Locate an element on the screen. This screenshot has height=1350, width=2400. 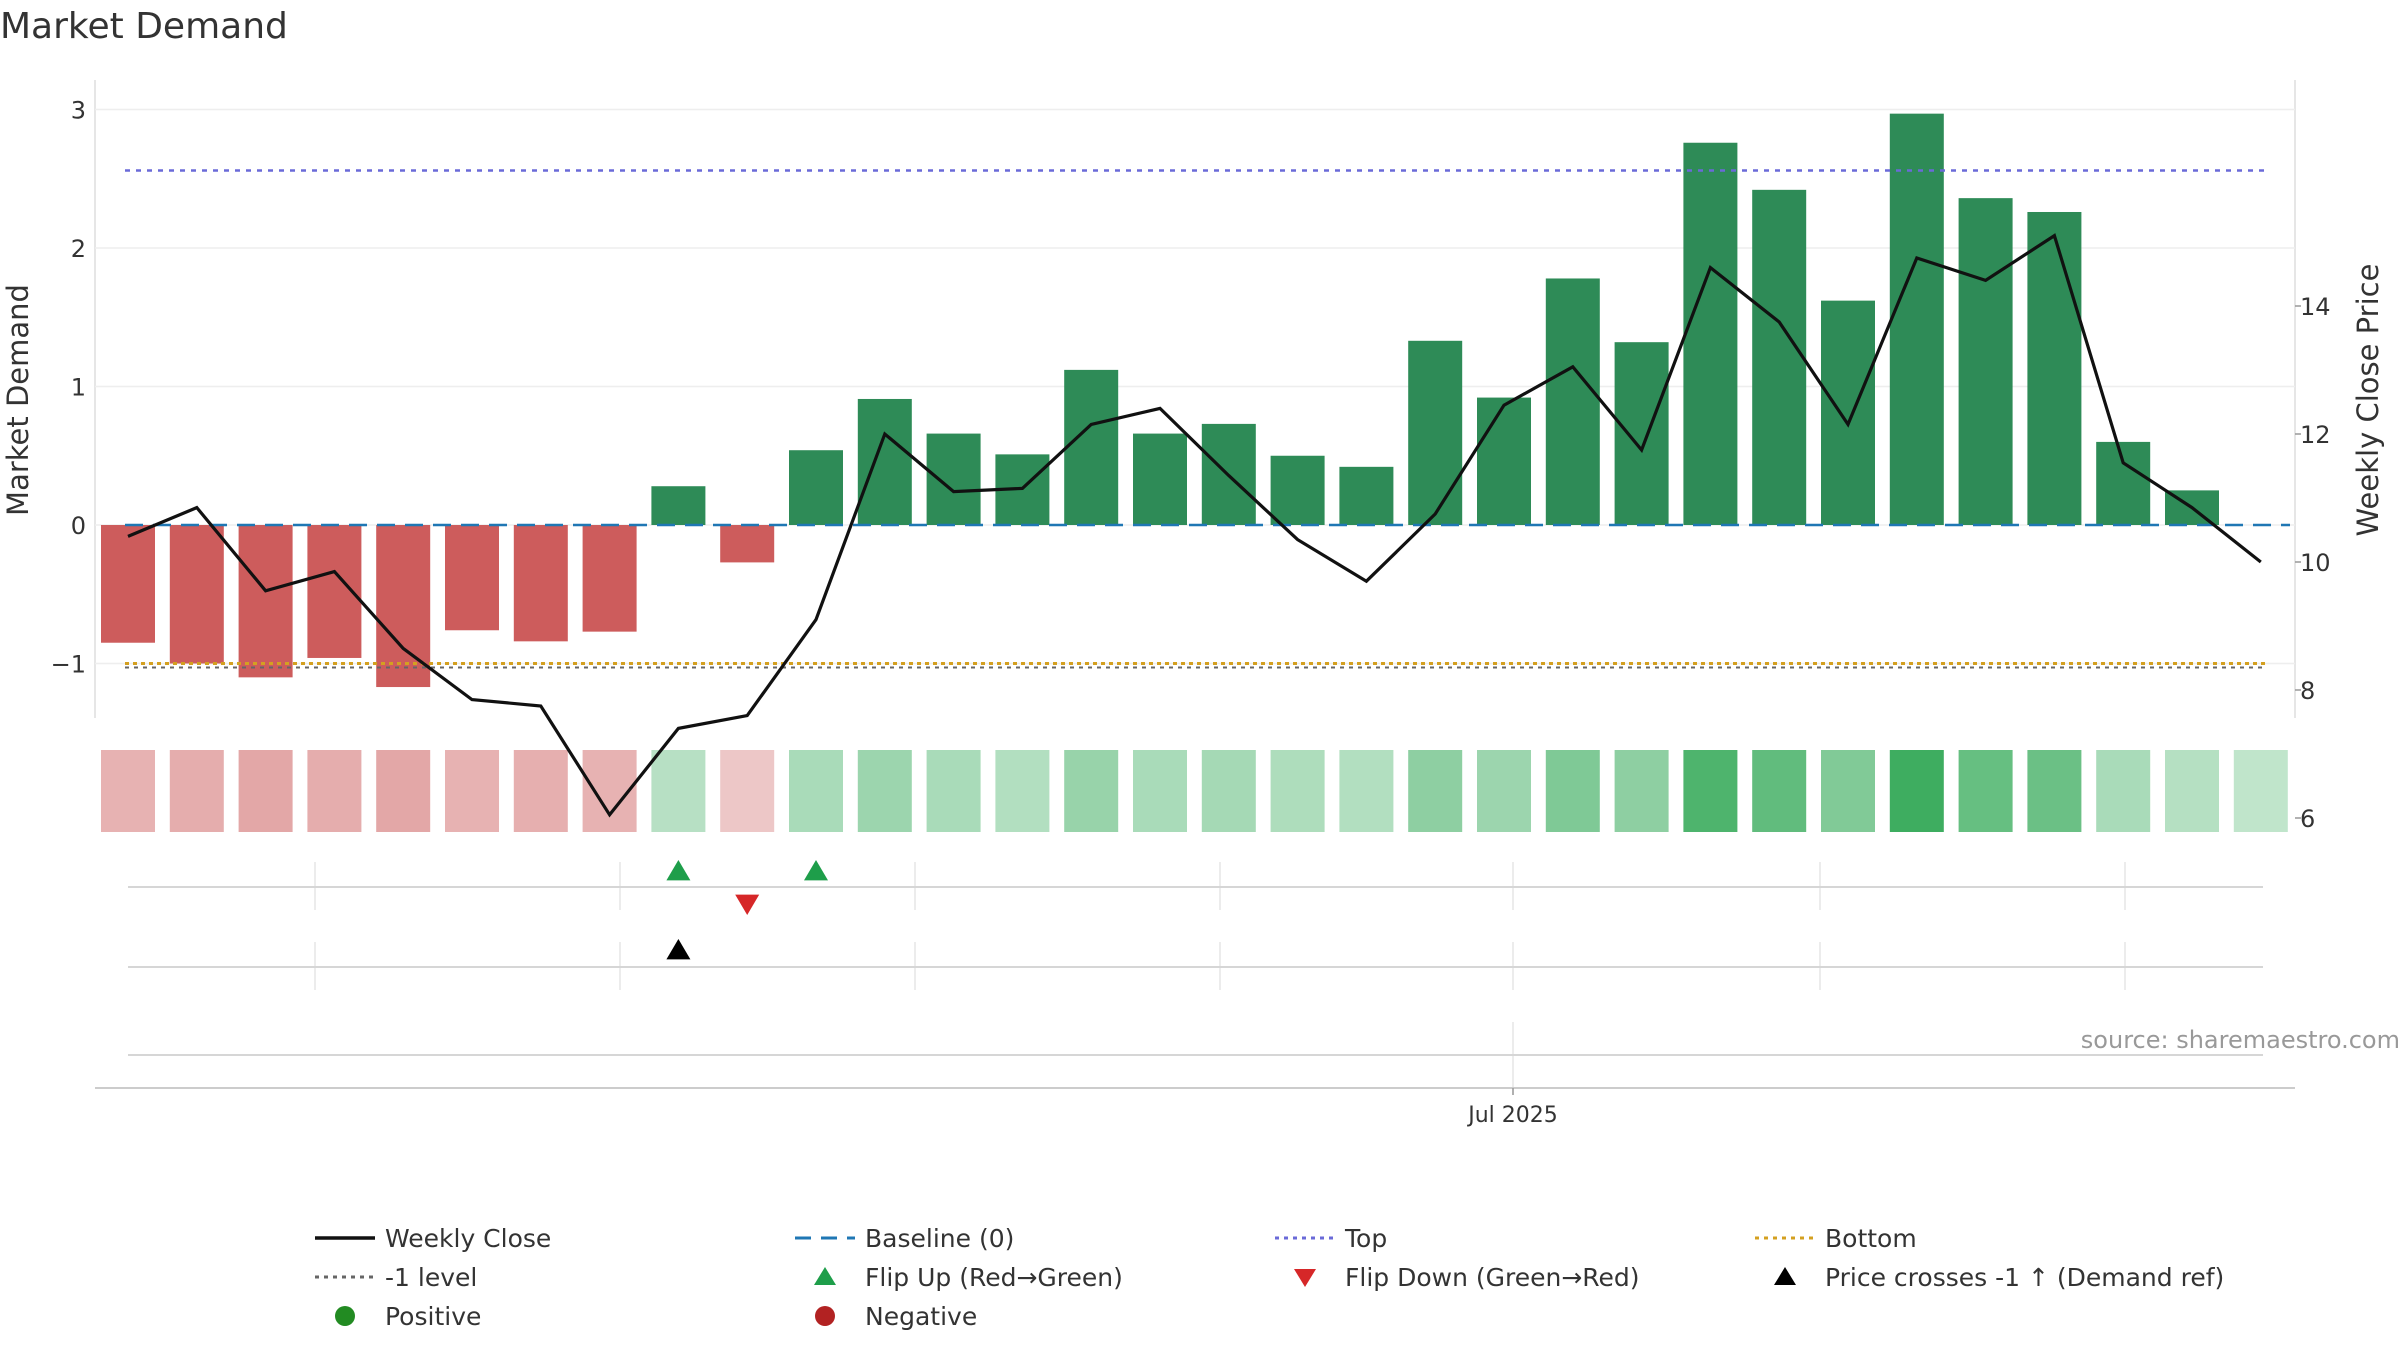
legend-label: Top is located at coordinates (1365, 1238).